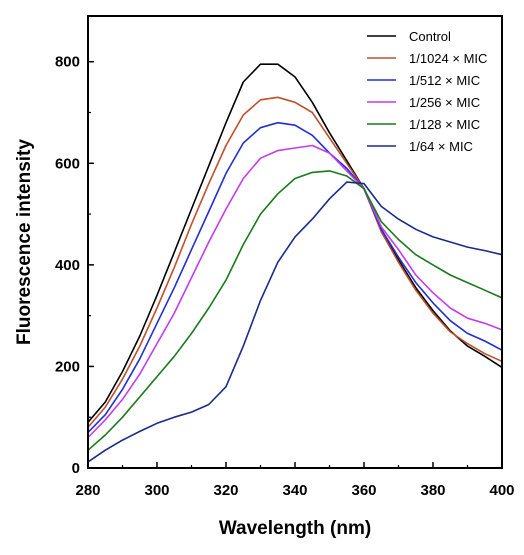 Image resolution: width=524 pixels, height=555 pixels. I want to click on legend-label-5: 1/64 × MIC, so click(441, 146).